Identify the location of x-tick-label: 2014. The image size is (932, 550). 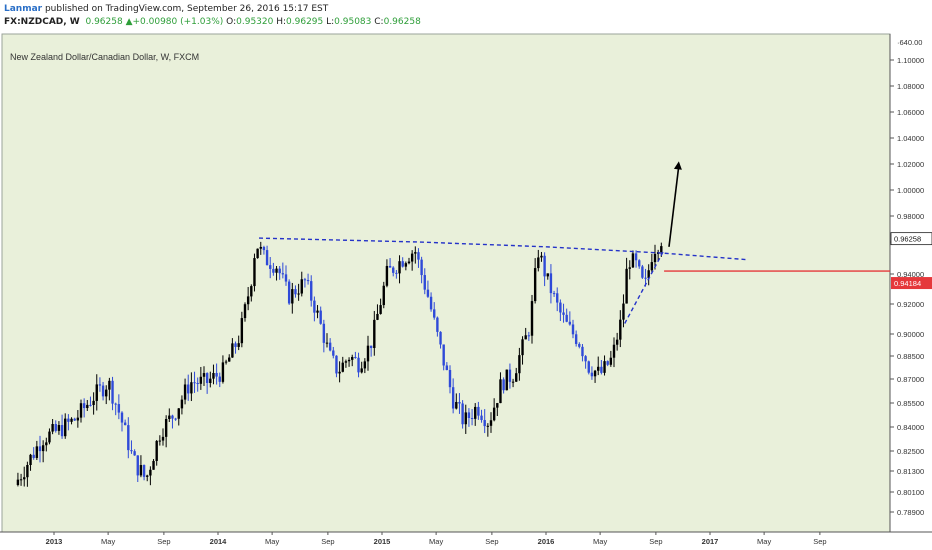
(219, 541).